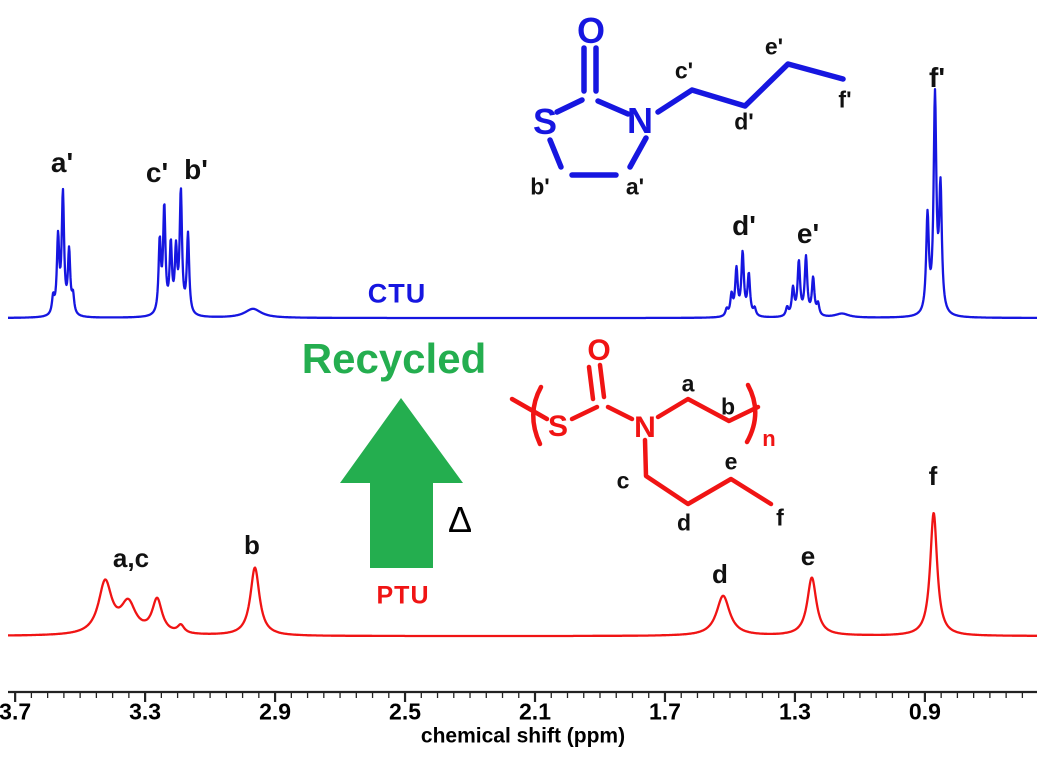 The height and width of the screenshot is (759, 1043). What do you see at coordinates (808, 556) in the screenshot?
I see `ptu-peak-label-e: e` at bounding box center [808, 556].